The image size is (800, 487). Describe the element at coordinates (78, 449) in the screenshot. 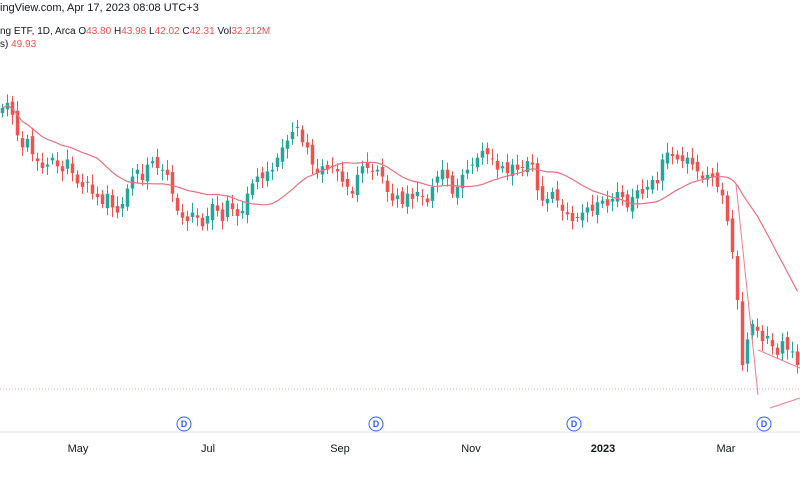

I see `x-tick-label: May` at that location.